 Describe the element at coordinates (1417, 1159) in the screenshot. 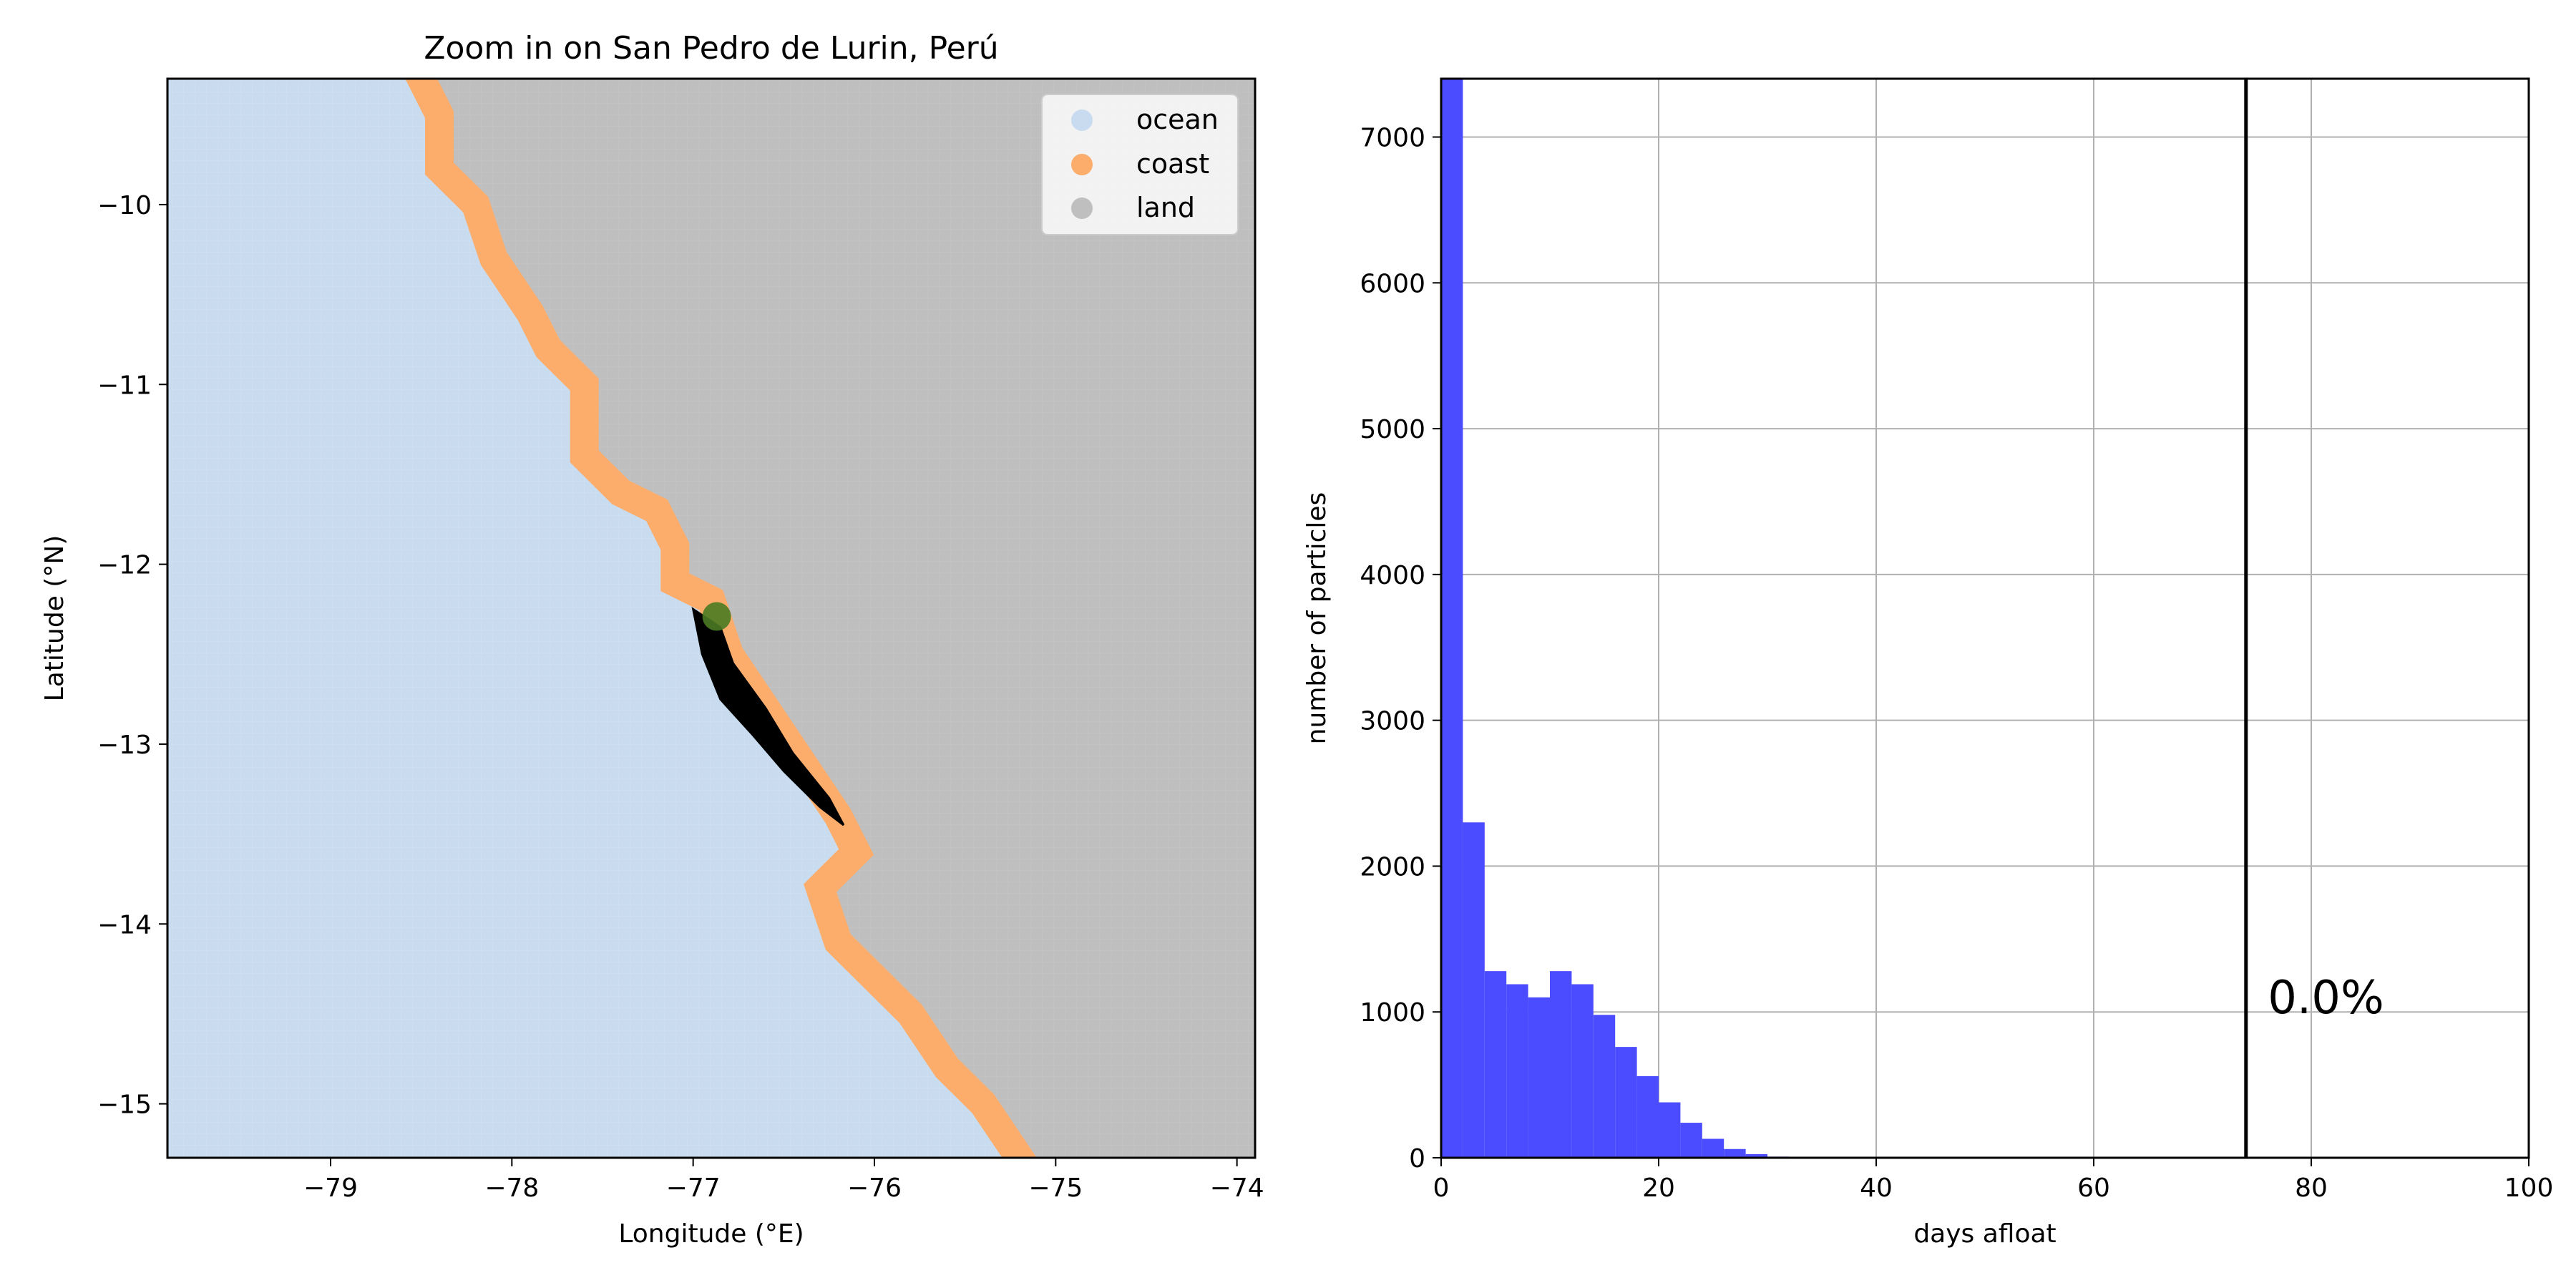

I see `histogram-y-tick-label: 0` at that location.